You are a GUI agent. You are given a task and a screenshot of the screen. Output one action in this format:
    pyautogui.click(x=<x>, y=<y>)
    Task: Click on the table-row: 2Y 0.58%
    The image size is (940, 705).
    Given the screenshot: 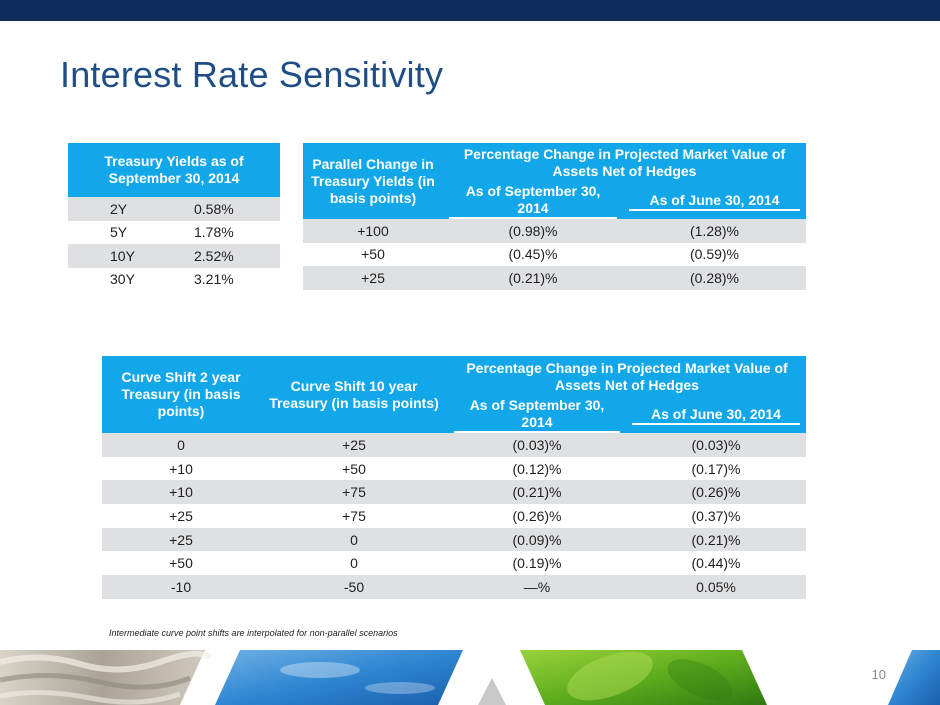 What is the action you would take?
    pyautogui.click(x=174, y=209)
    